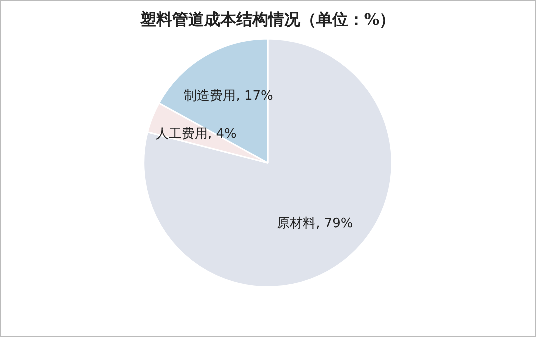 The image size is (536, 337). Describe the element at coordinates (267, 19) in the screenshot. I see `chart-title: 塑料管道成本结构情况（单位：%）` at that location.